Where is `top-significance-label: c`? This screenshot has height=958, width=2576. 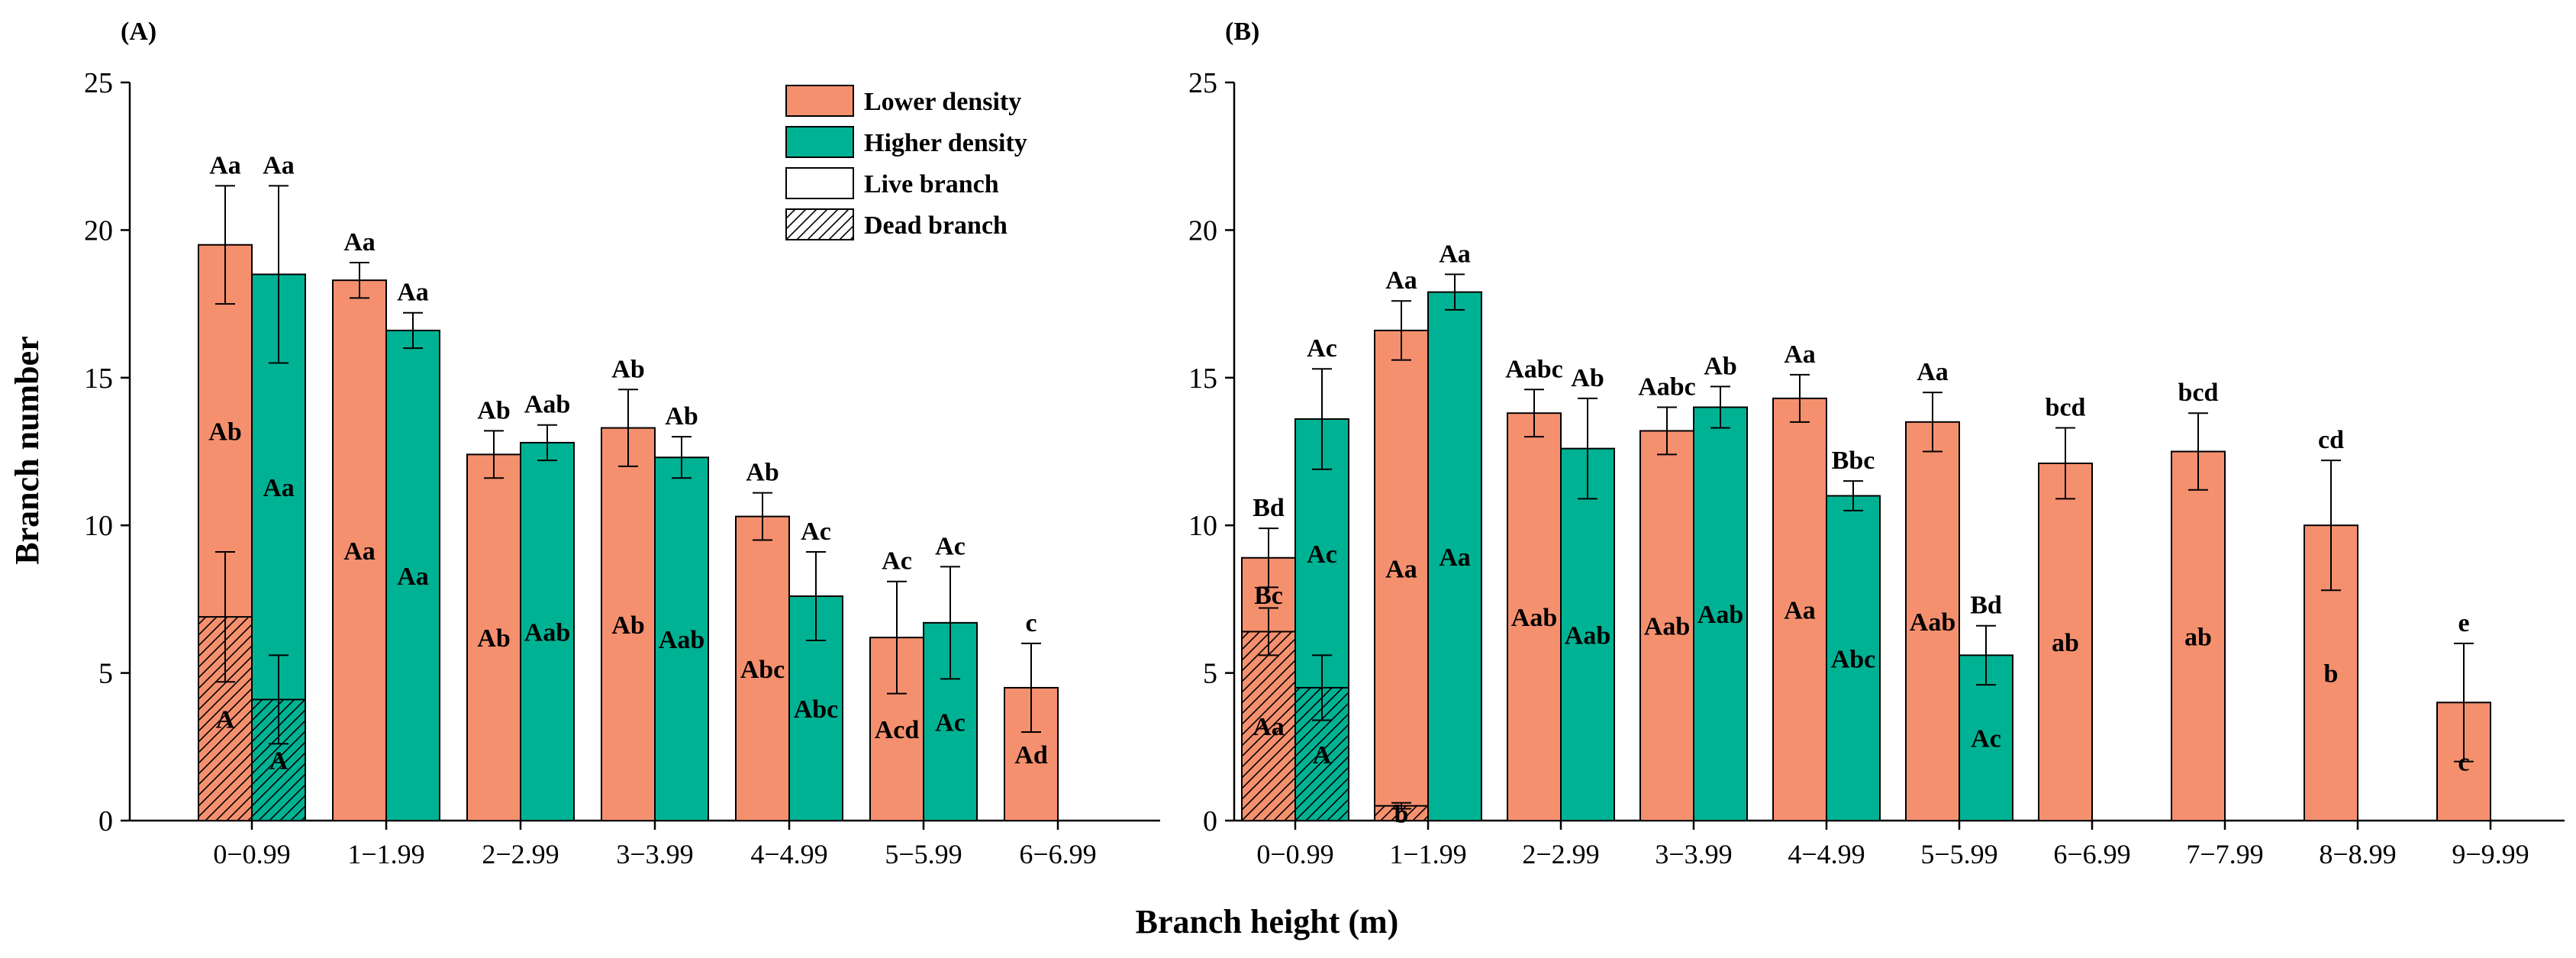
top-significance-label: c is located at coordinates (1031, 623).